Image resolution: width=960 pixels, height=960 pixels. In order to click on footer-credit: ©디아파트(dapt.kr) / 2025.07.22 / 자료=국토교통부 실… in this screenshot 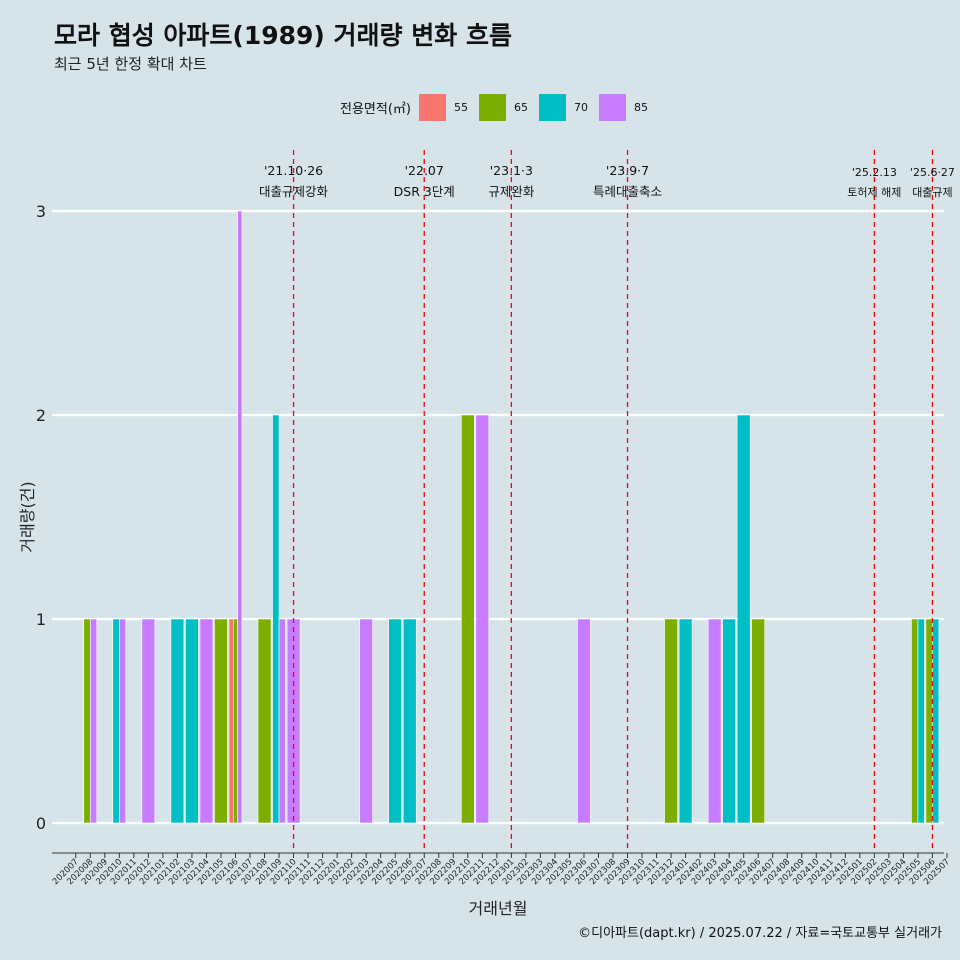, I will do `click(760, 933)`.